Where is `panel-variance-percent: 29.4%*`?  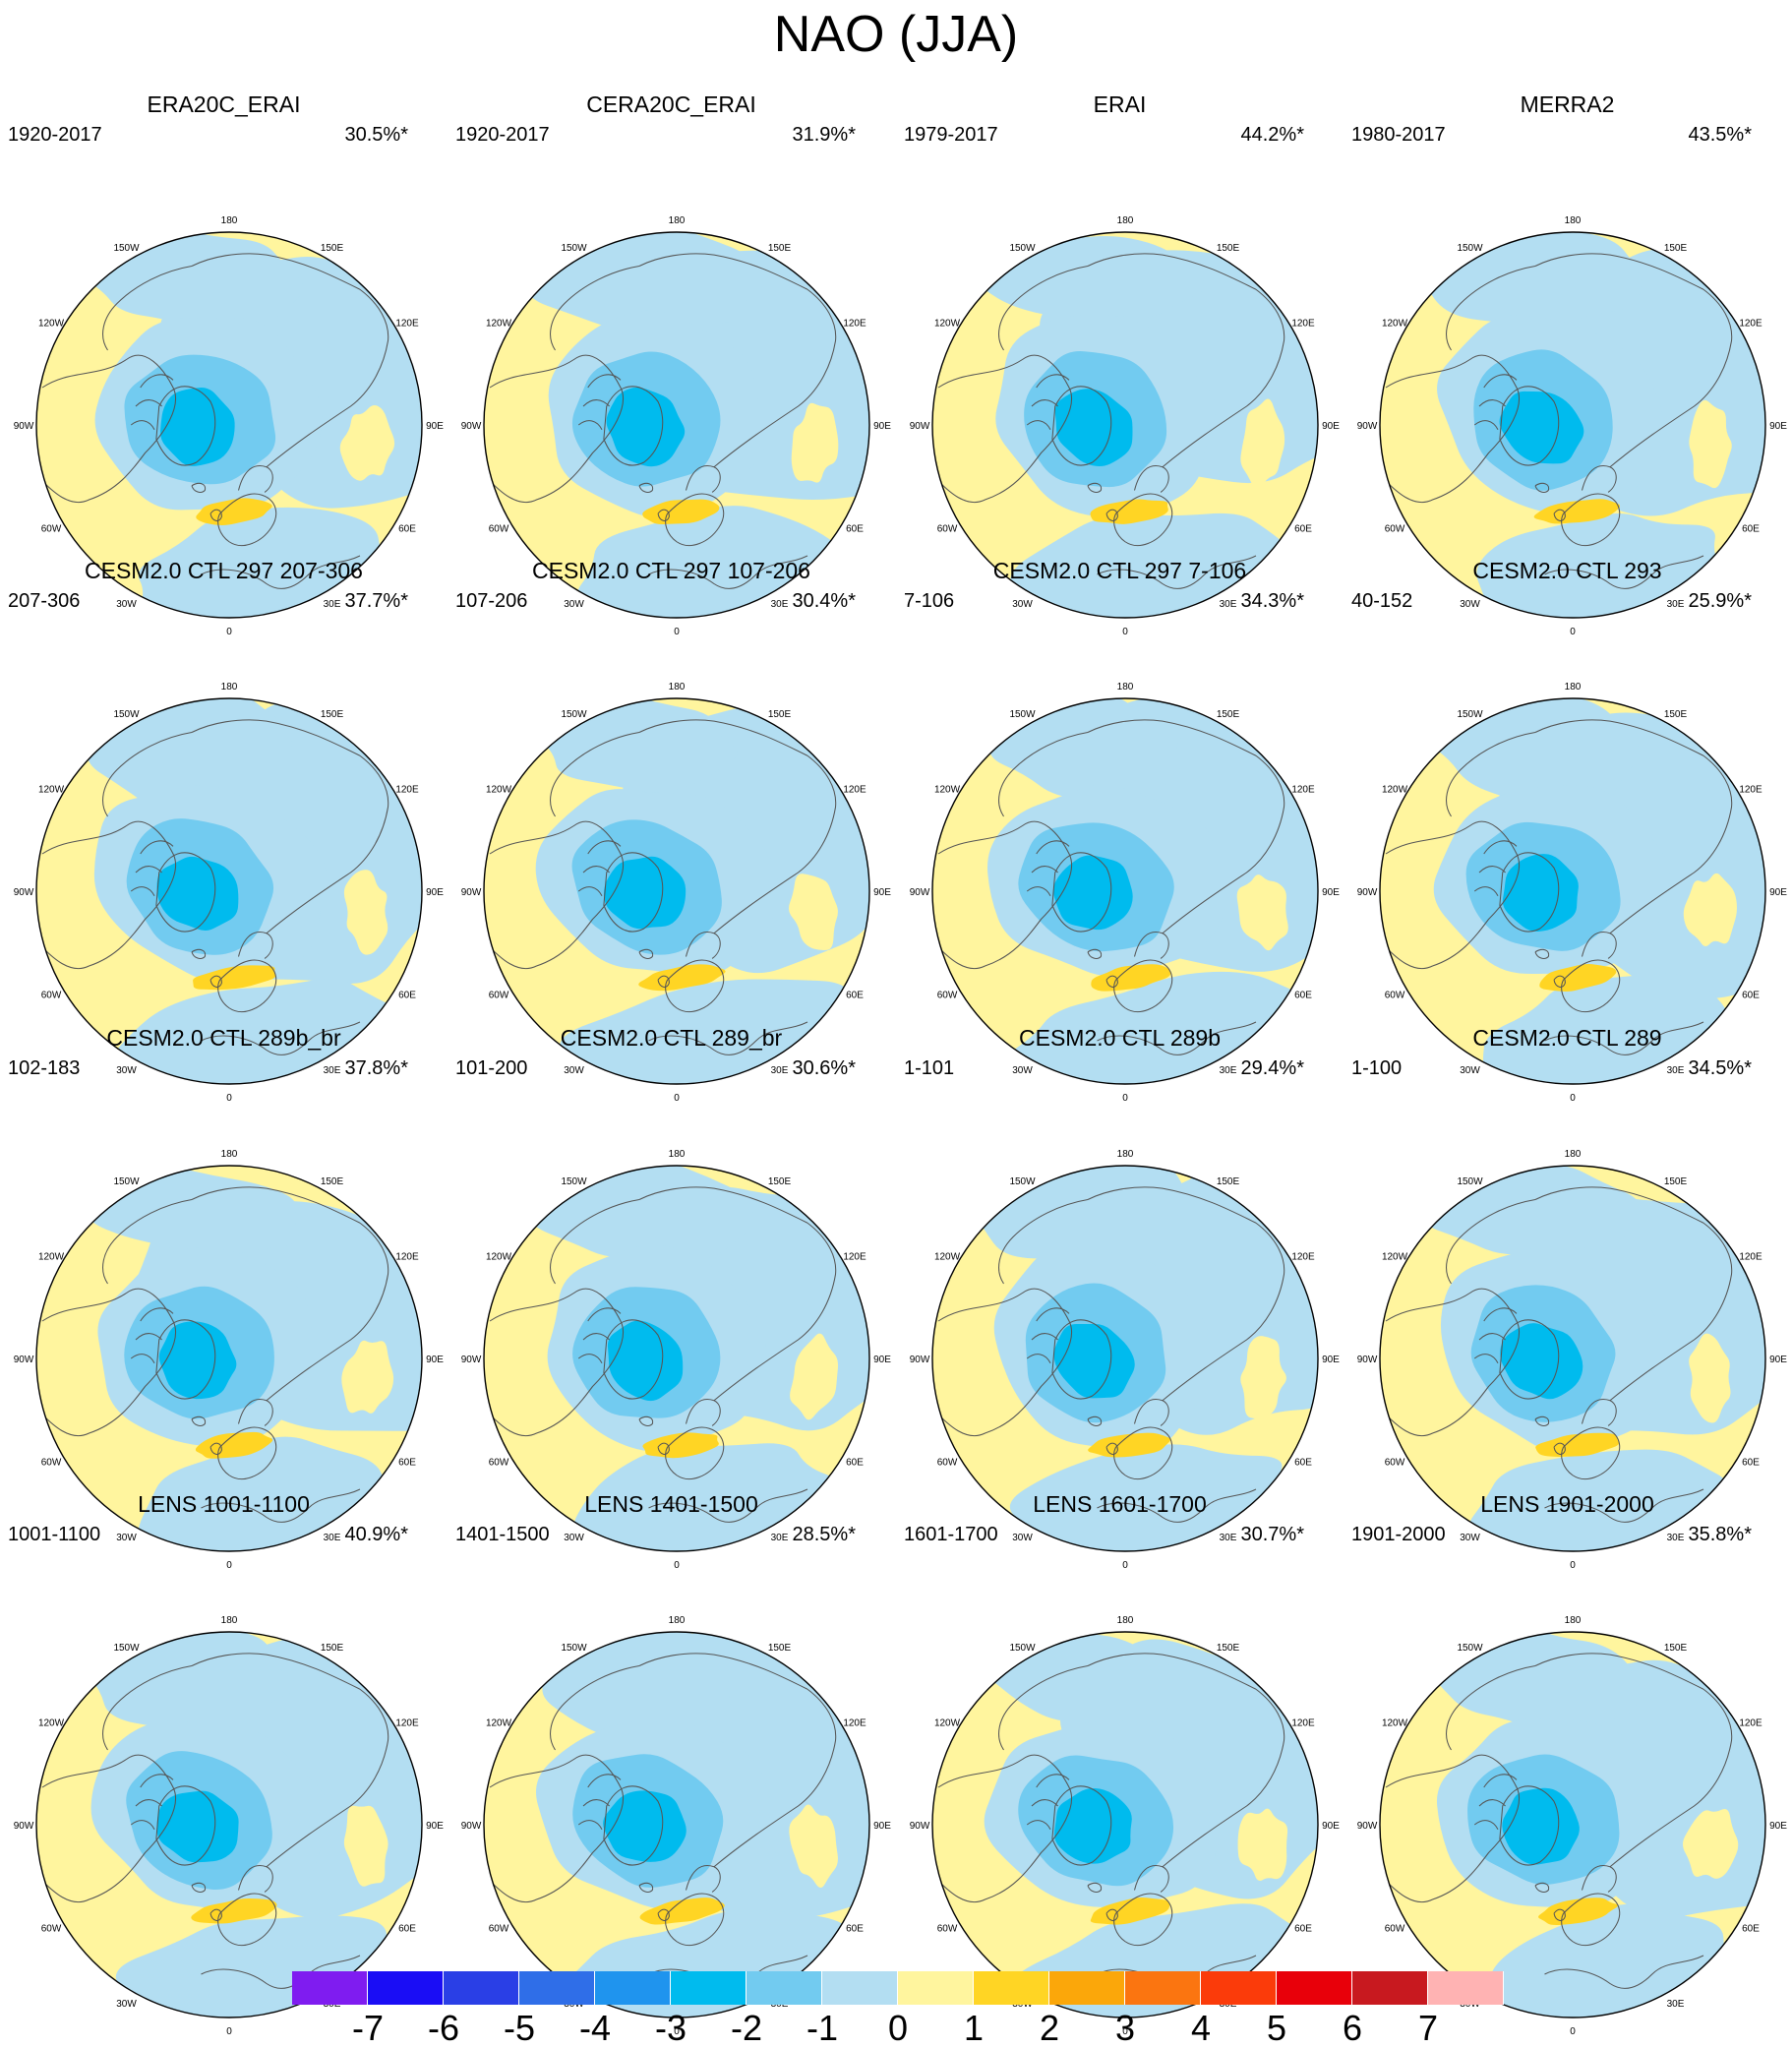
panel-variance-percent: 29.4%* is located at coordinates (1272, 1068).